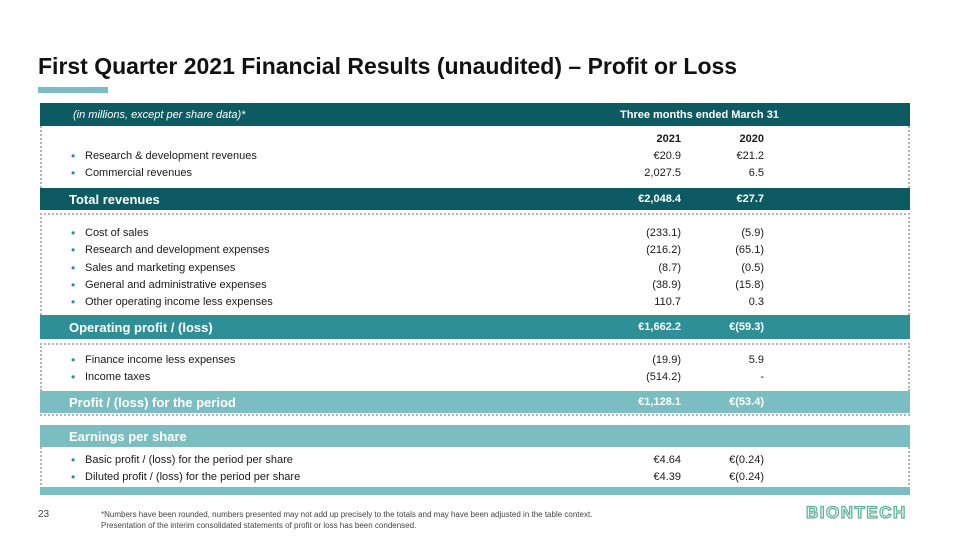 The width and height of the screenshot is (960, 540). What do you see at coordinates (663, 233) in the screenshot?
I see `value-2021: (233.1)` at bounding box center [663, 233].